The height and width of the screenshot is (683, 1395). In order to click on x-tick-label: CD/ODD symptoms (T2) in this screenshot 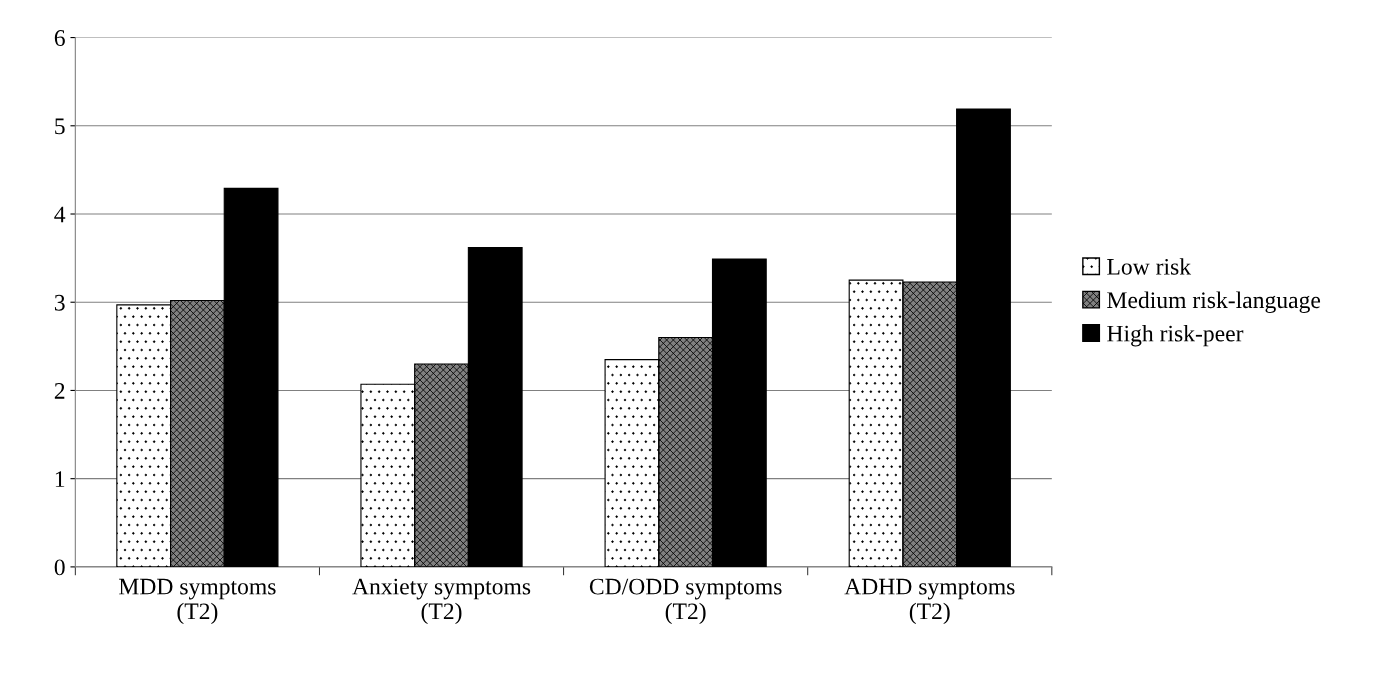, I will do `click(685, 601)`.